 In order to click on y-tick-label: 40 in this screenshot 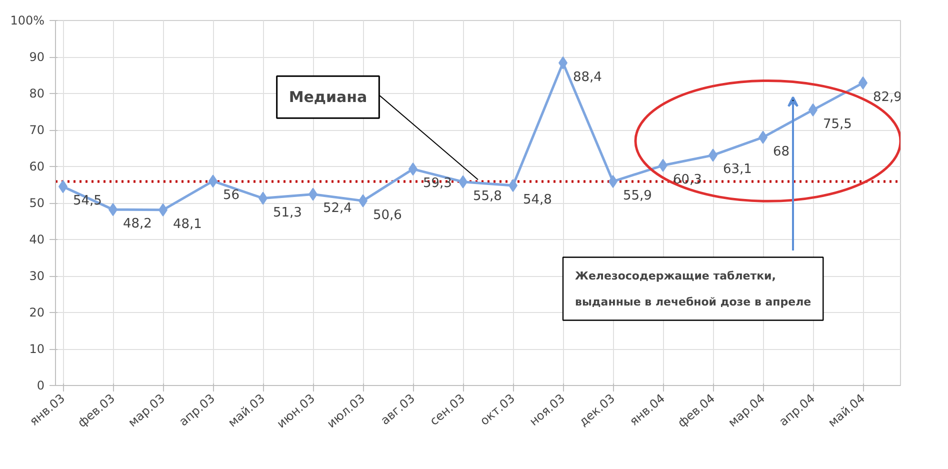, I will do `click(37, 239)`.